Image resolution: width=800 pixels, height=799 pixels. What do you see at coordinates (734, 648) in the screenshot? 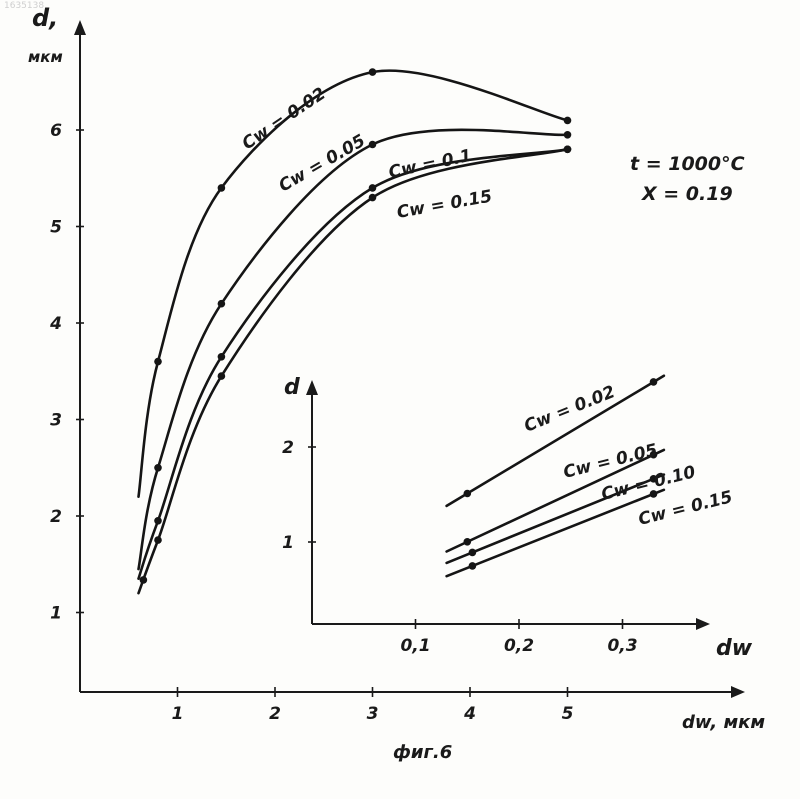
I see `inset-x-axis-label: dw` at bounding box center [734, 648].